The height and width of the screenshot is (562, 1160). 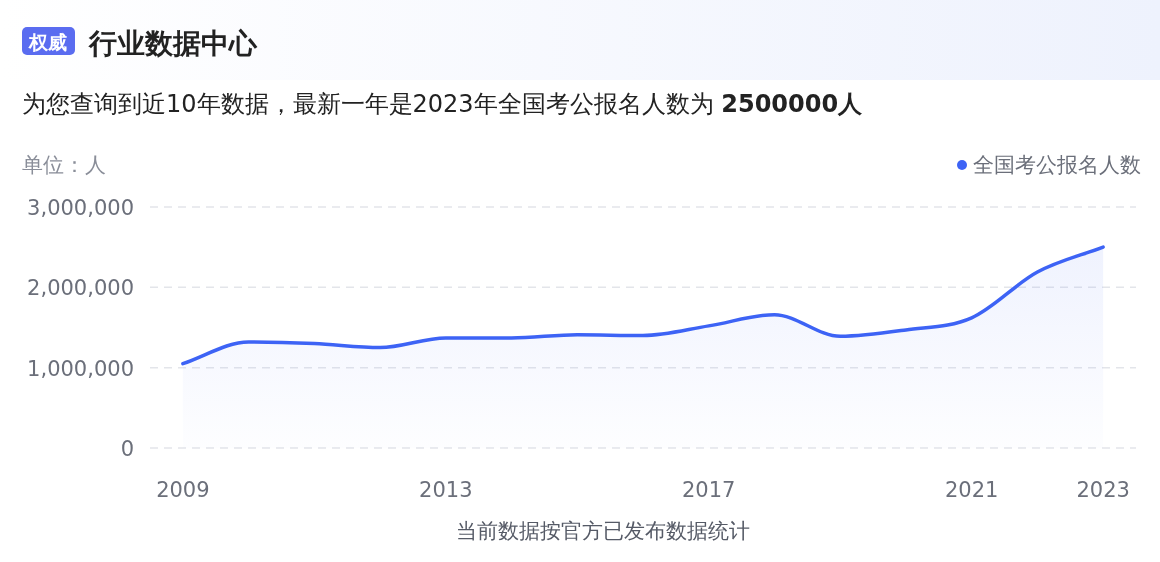 What do you see at coordinates (1103, 490) in the screenshot?
I see `x-tick-label: 2023` at bounding box center [1103, 490].